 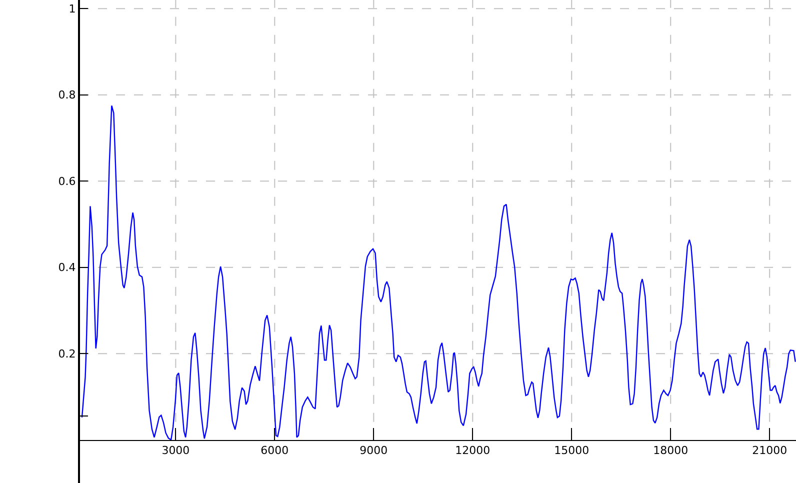 I want to click on y-tick-label: 0.2, so click(x=67, y=353).